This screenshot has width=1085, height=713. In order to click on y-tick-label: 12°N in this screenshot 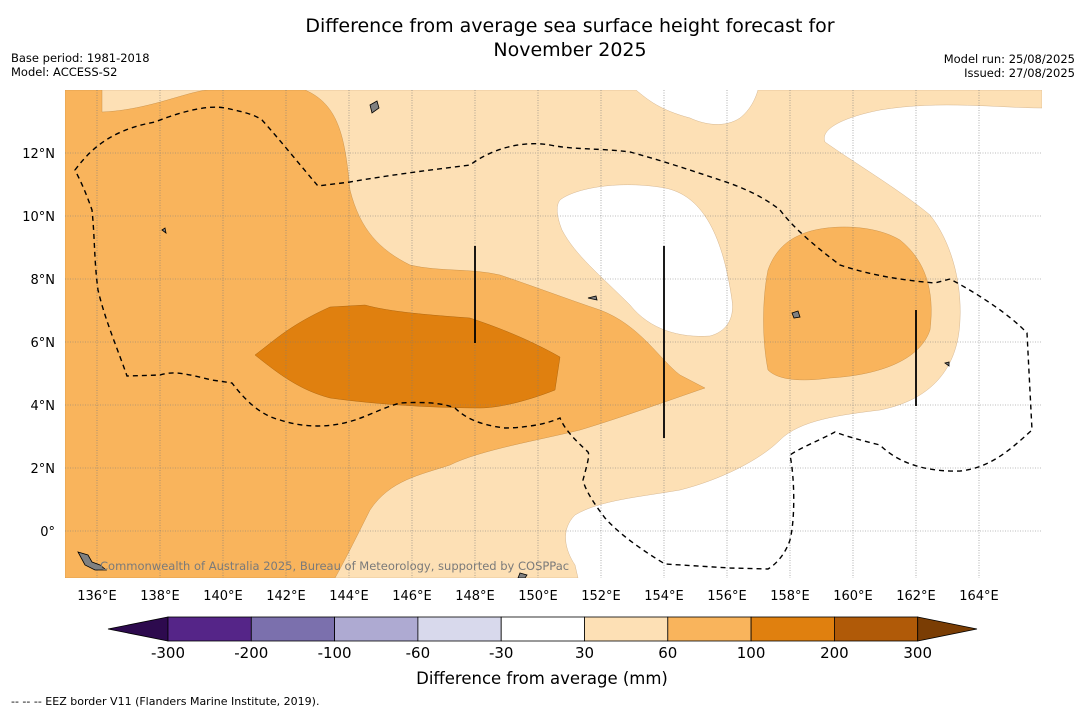, I will do `click(38, 154)`.